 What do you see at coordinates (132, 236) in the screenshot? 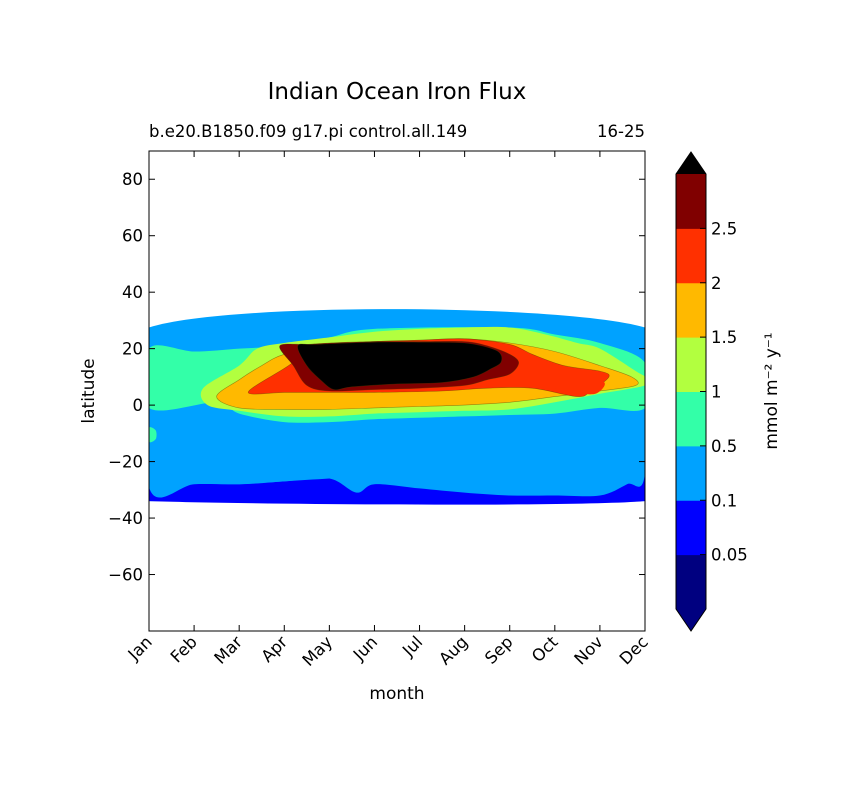
I see `y-tick-label: 60` at bounding box center [132, 236].